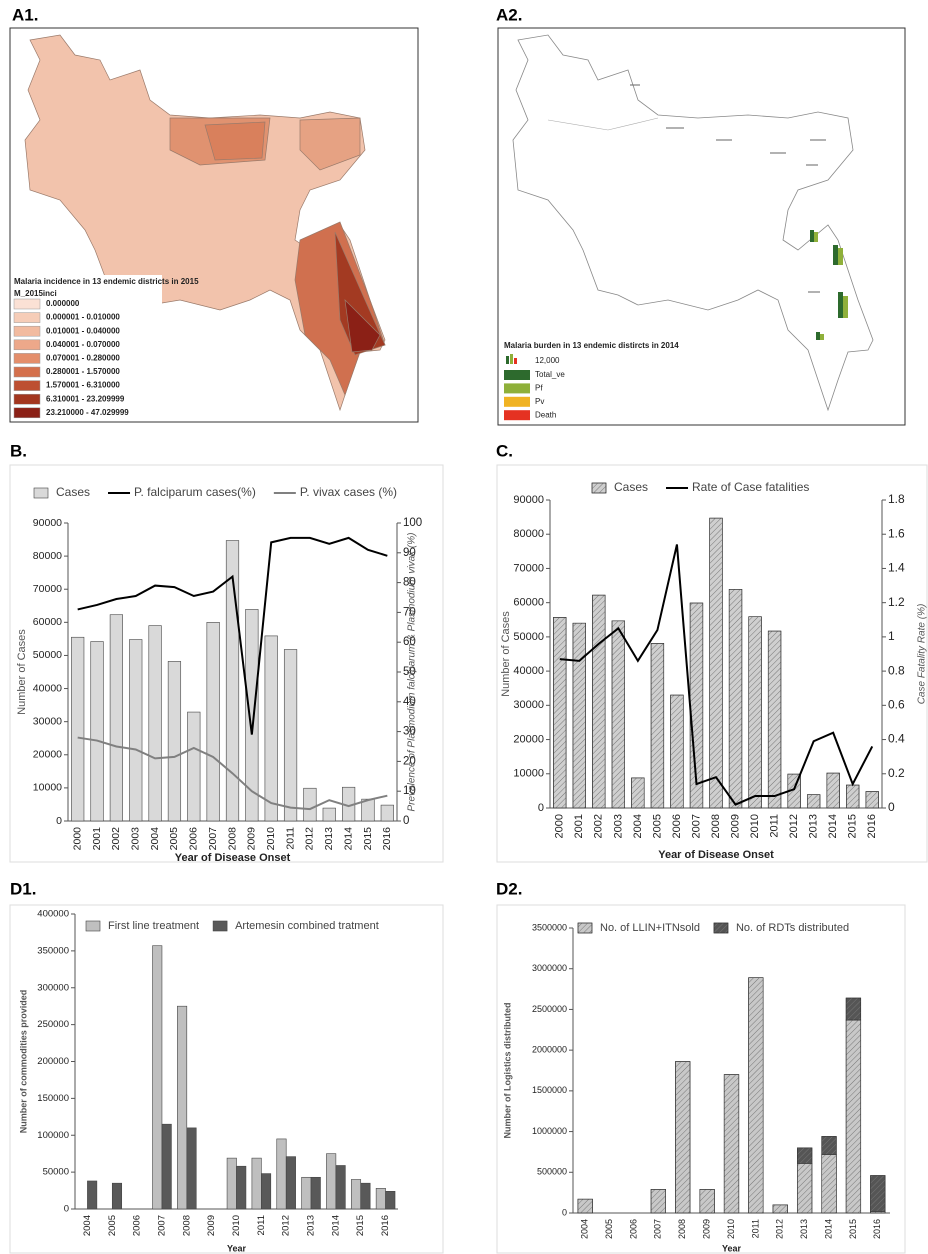 The width and height of the screenshot is (928, 1254). What do you see at coordinates (53, 1024) in the screenshot?
I see `y-tick-label: 250000` at bounding box center [53, 1024].